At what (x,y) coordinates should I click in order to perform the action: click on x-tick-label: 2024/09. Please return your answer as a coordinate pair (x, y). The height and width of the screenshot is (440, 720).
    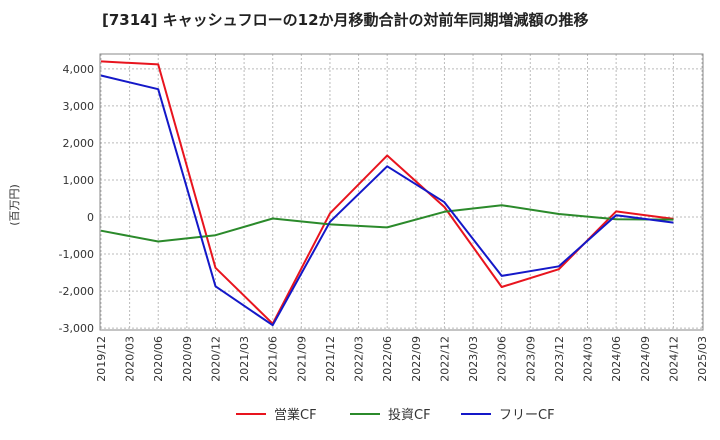
    Looking at the image, I should click on (645, 359).